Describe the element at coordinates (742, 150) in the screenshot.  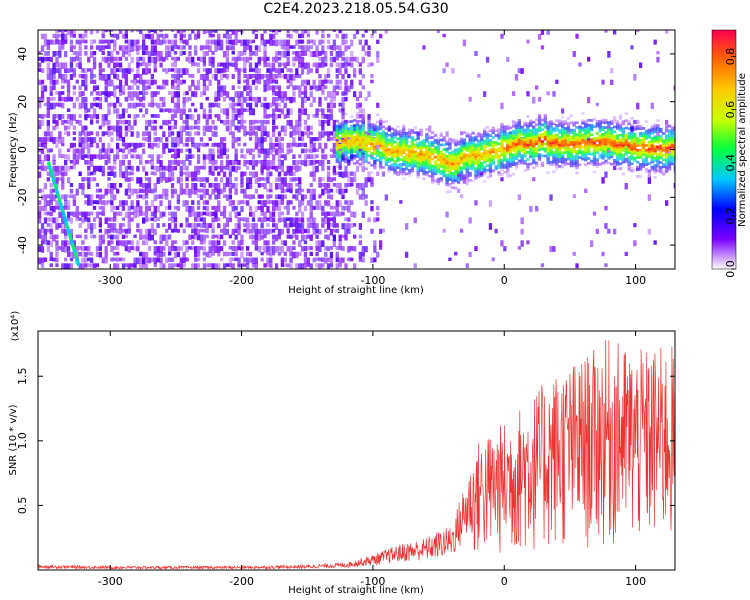
I see `colorbar-label: Normalized spectral amplitude` at that location.